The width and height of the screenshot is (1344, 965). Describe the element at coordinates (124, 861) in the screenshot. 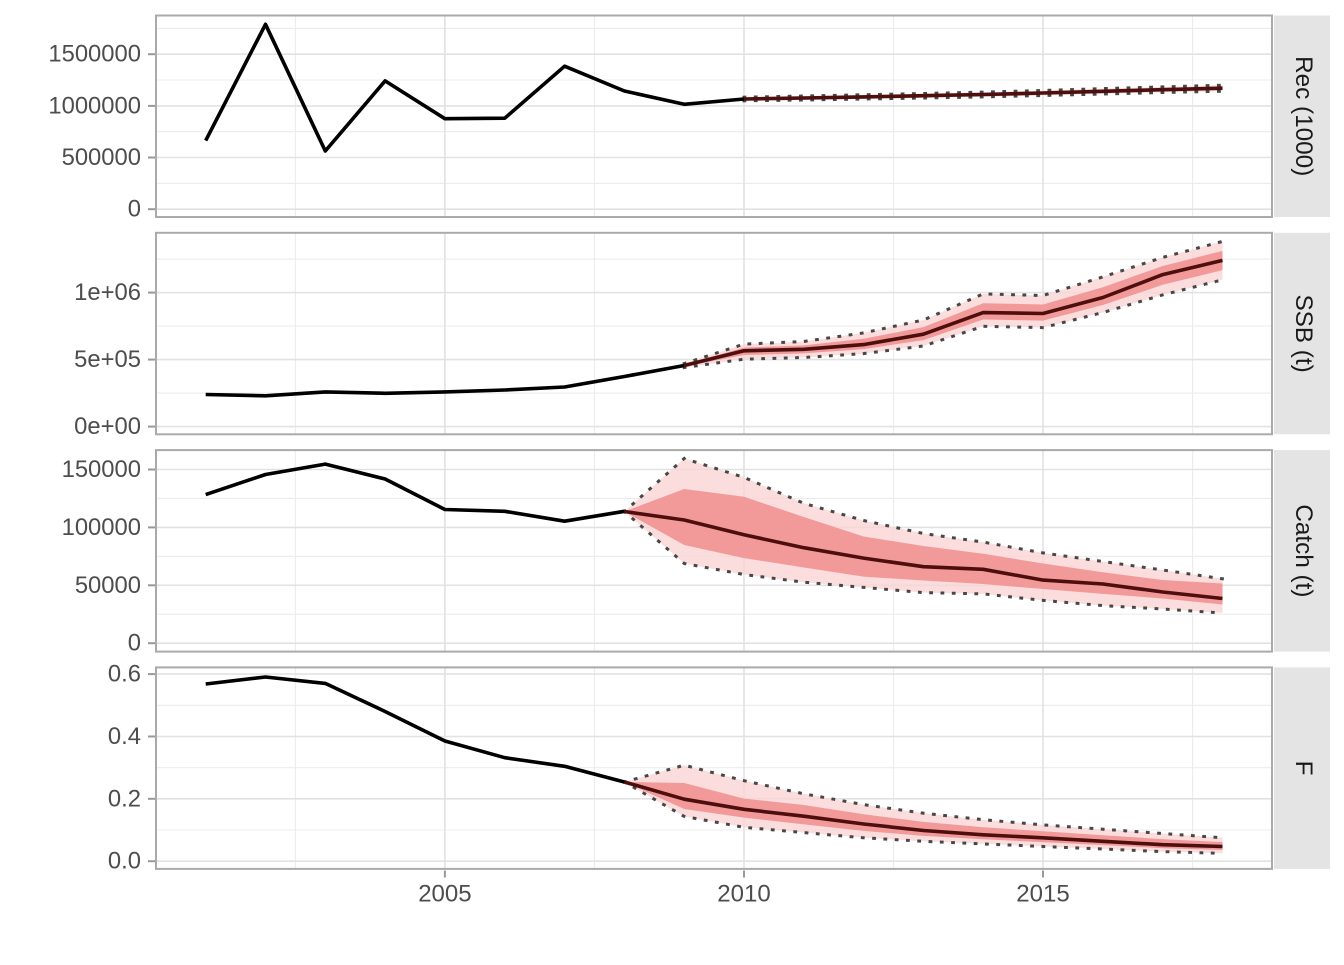

I see `svg-text: 0.0` at that location.